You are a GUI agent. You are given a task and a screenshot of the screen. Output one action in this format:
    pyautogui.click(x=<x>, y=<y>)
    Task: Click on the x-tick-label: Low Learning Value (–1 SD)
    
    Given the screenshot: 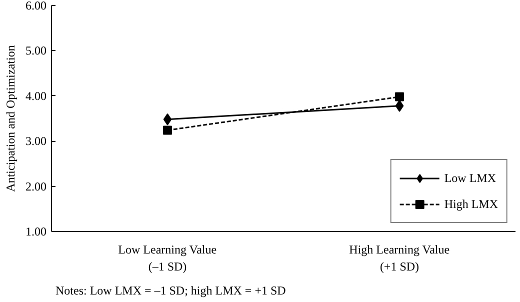 What is the action you would take?
    pyautogui.click(x=167, y=258)
    